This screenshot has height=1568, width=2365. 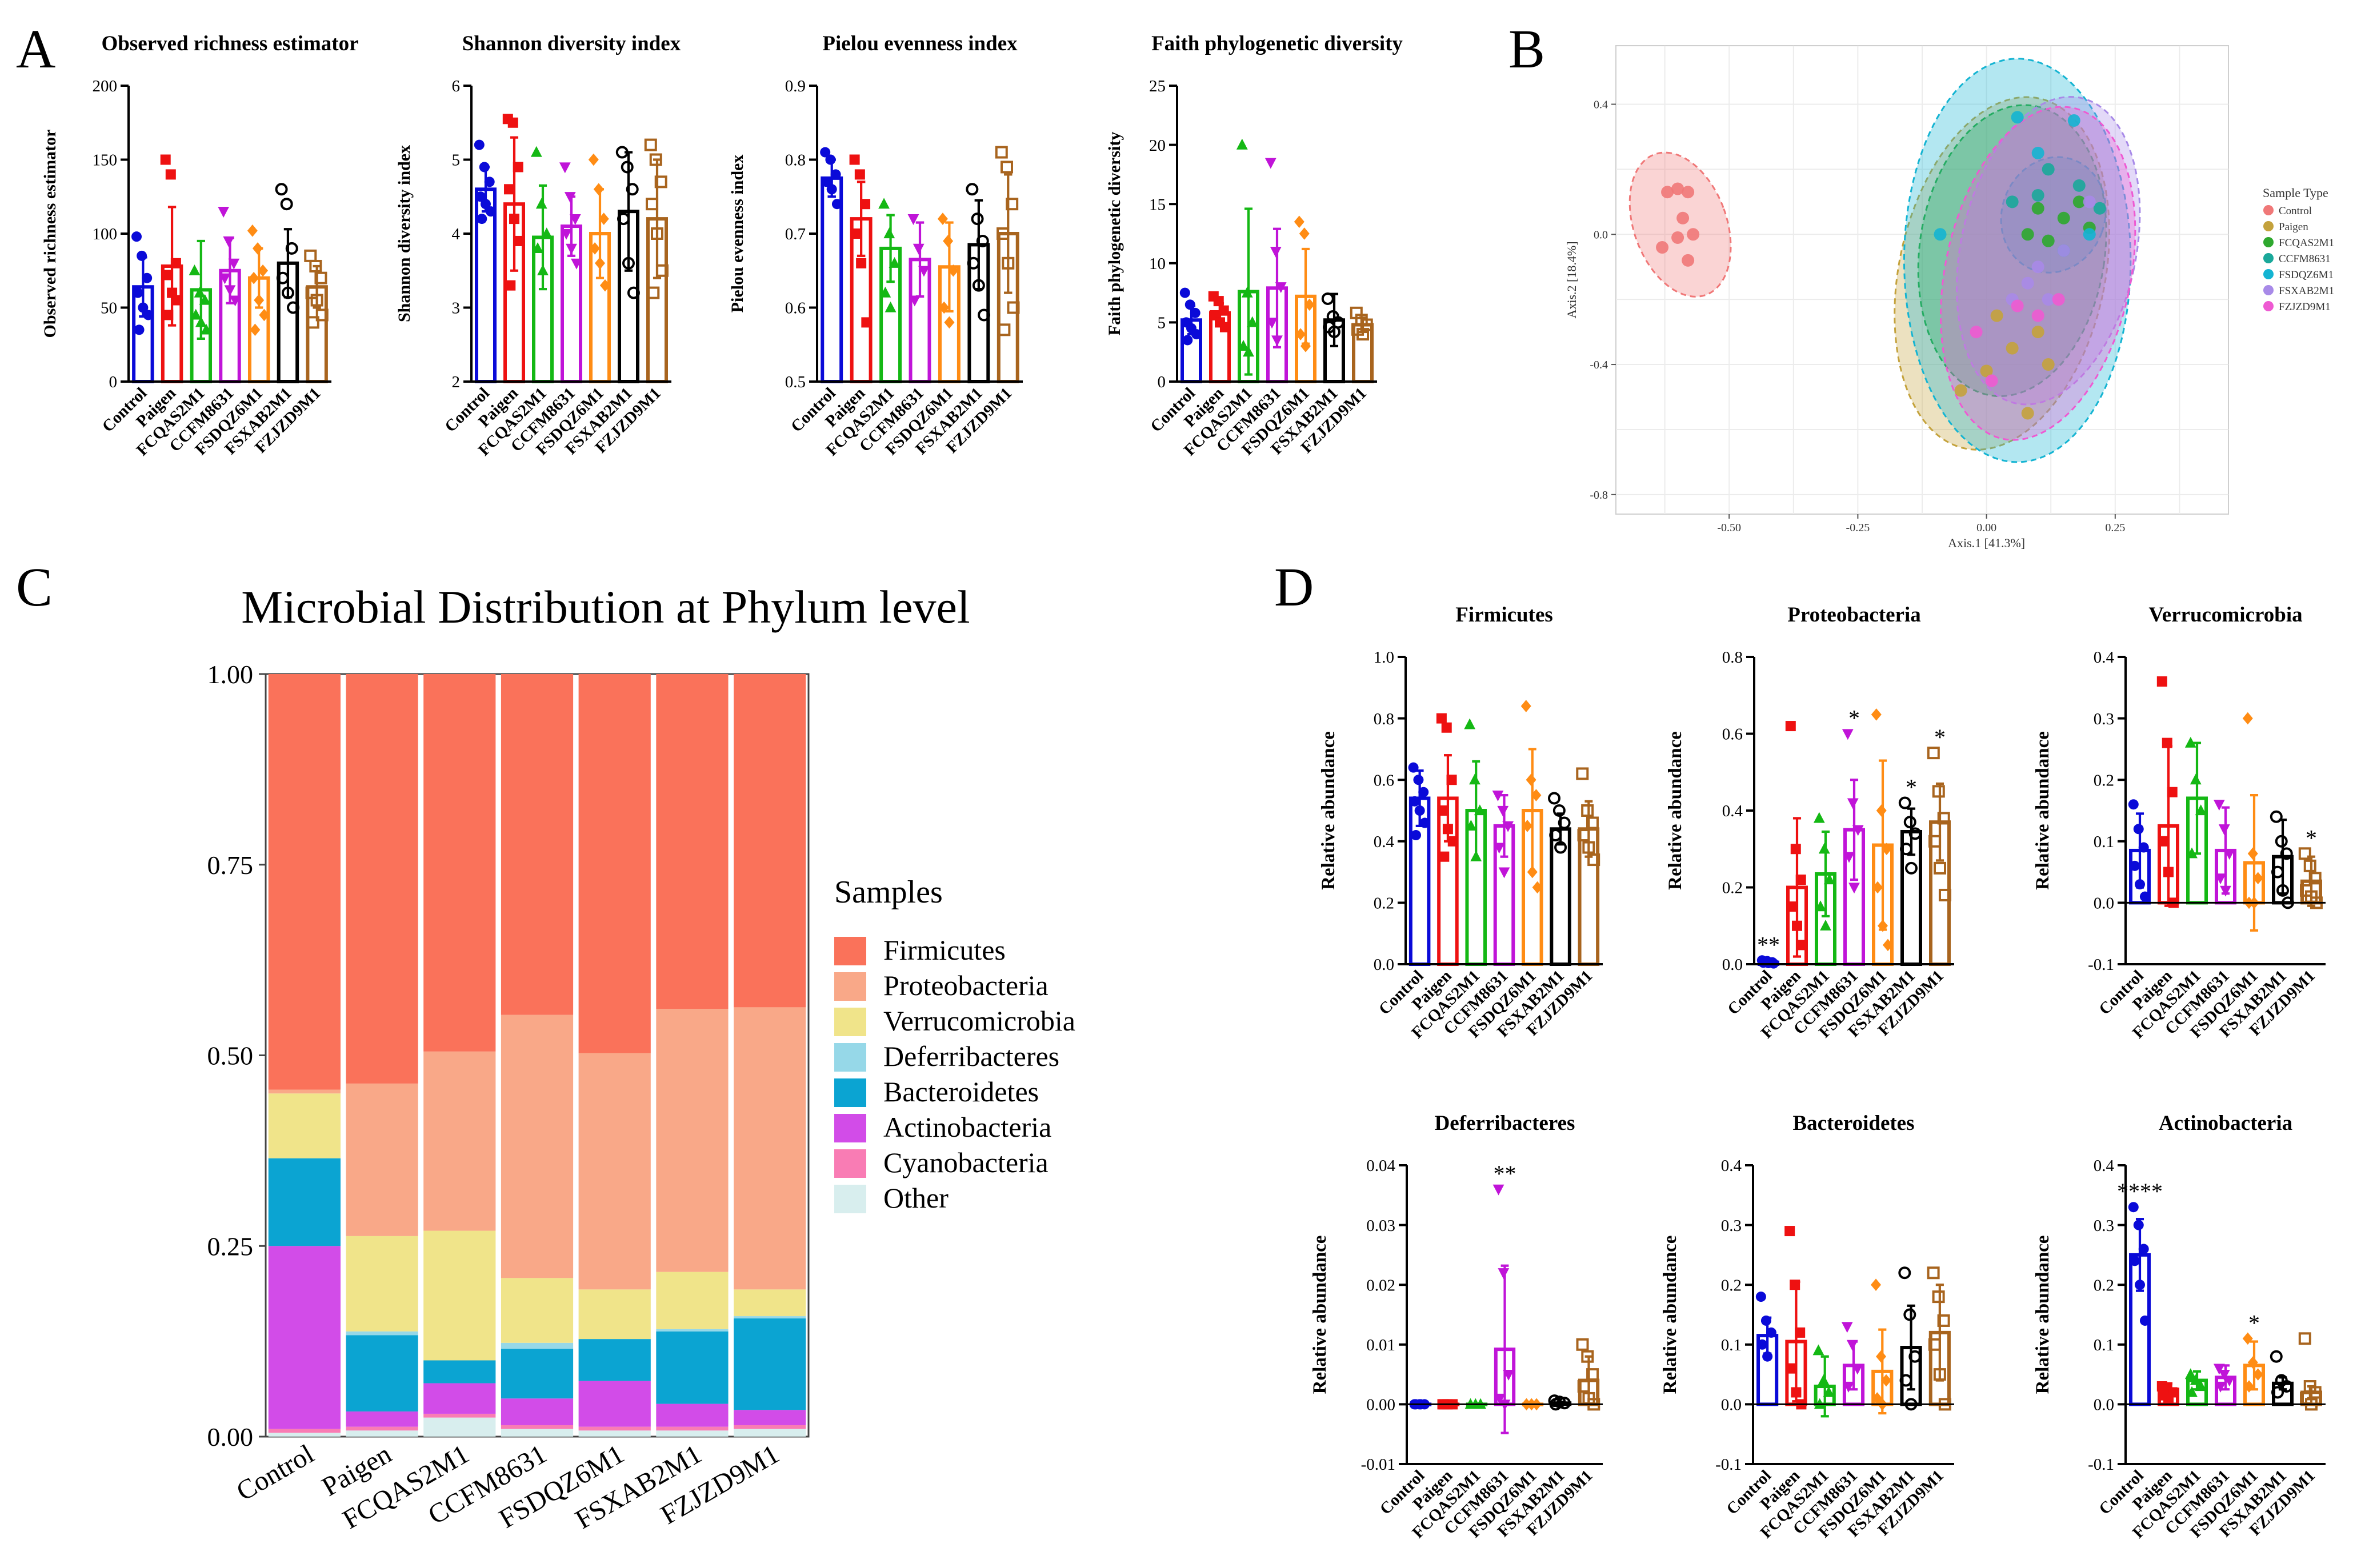 What do you see at coordinates (850, 987) in the screenshot?
I see `legend-swatch-Proteobacteria` at bounding box center [850, 987].